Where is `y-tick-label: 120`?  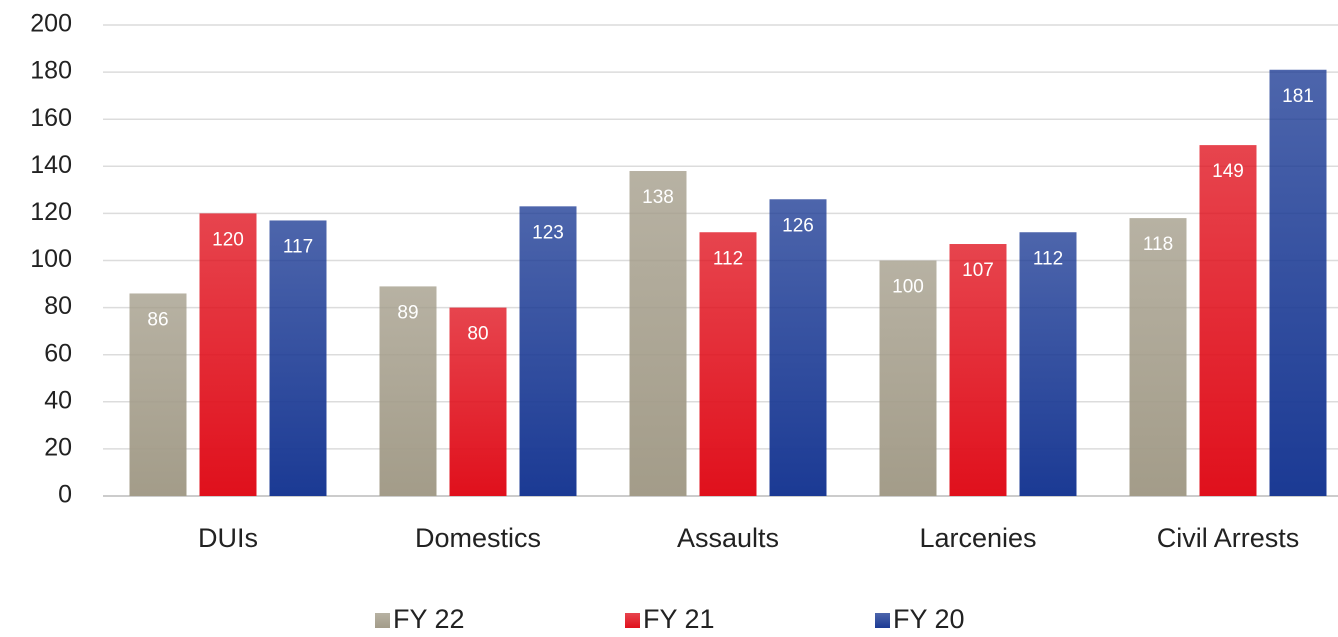 y-tick-label: 120 is located at coordinates (51, 212).